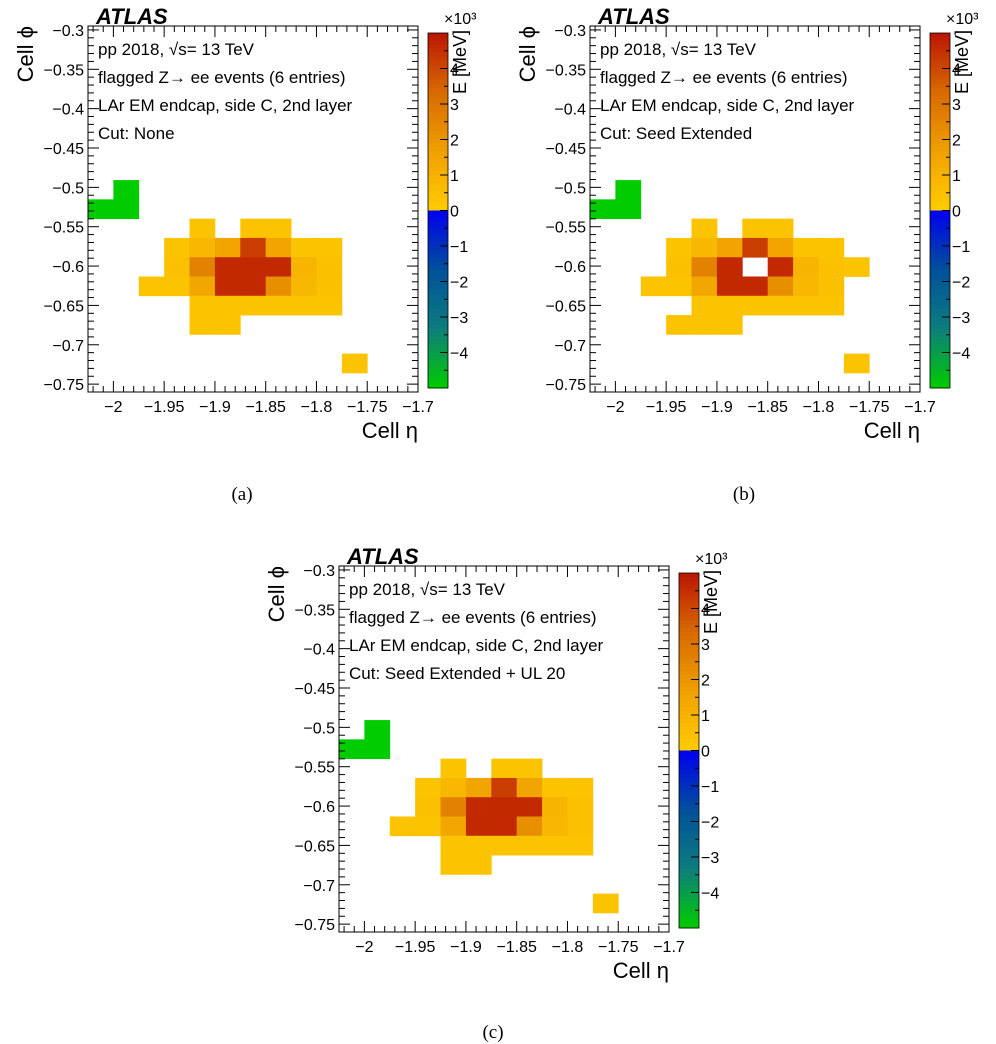  Describe the element at coordinates (633, 16) in the screenshot. I see `atlas-logo: ATLAS` at that location.